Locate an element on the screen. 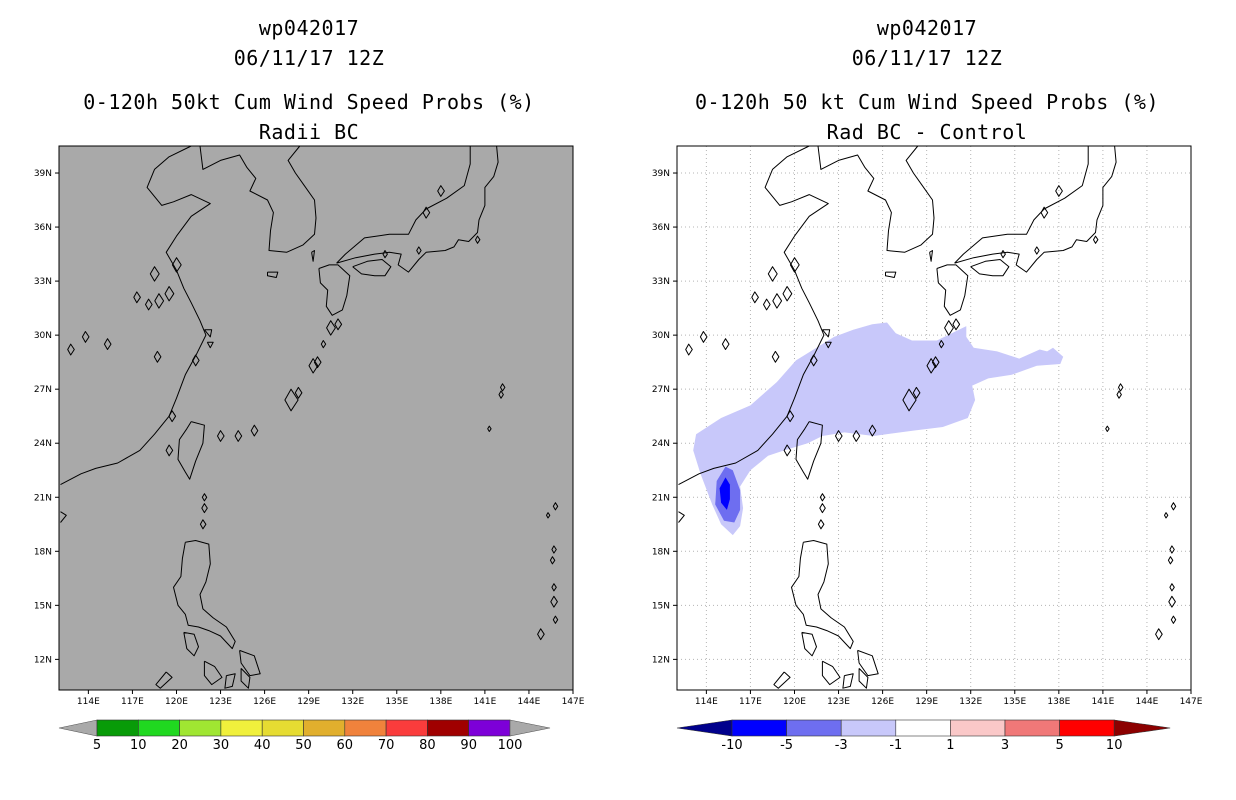  lat-tick-label: 36N is located at coordinates (661, 228).